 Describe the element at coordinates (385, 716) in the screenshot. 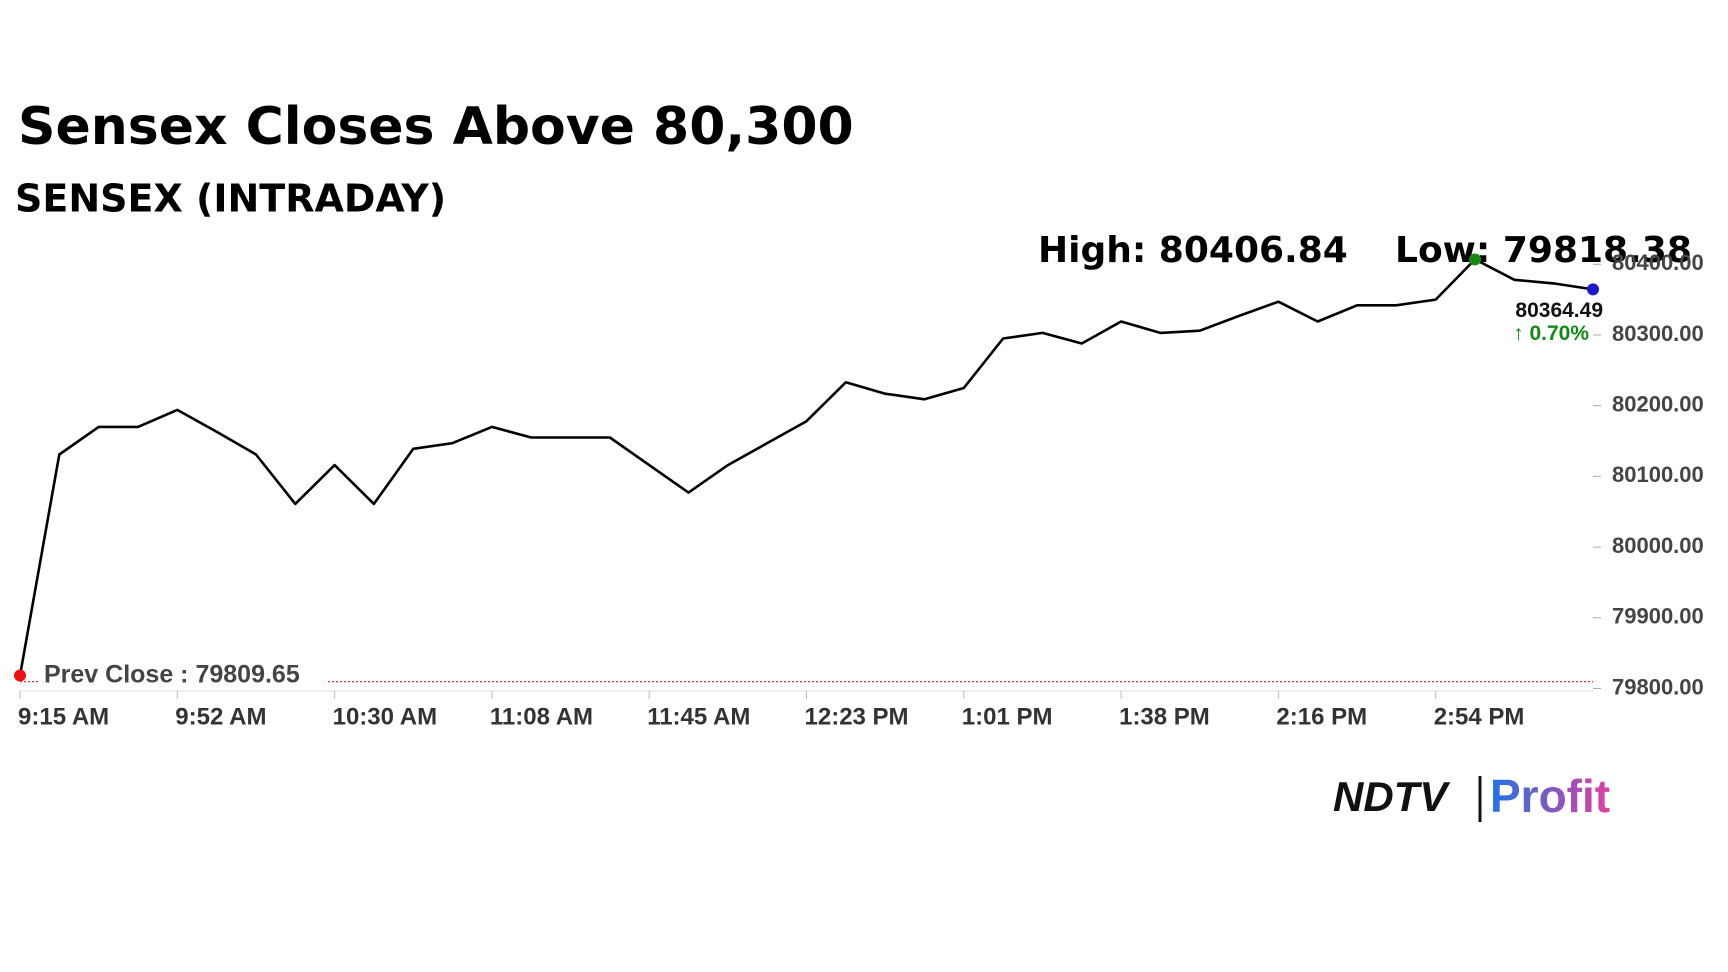

I see `x-tick-label: 10:30 AM` at that location.